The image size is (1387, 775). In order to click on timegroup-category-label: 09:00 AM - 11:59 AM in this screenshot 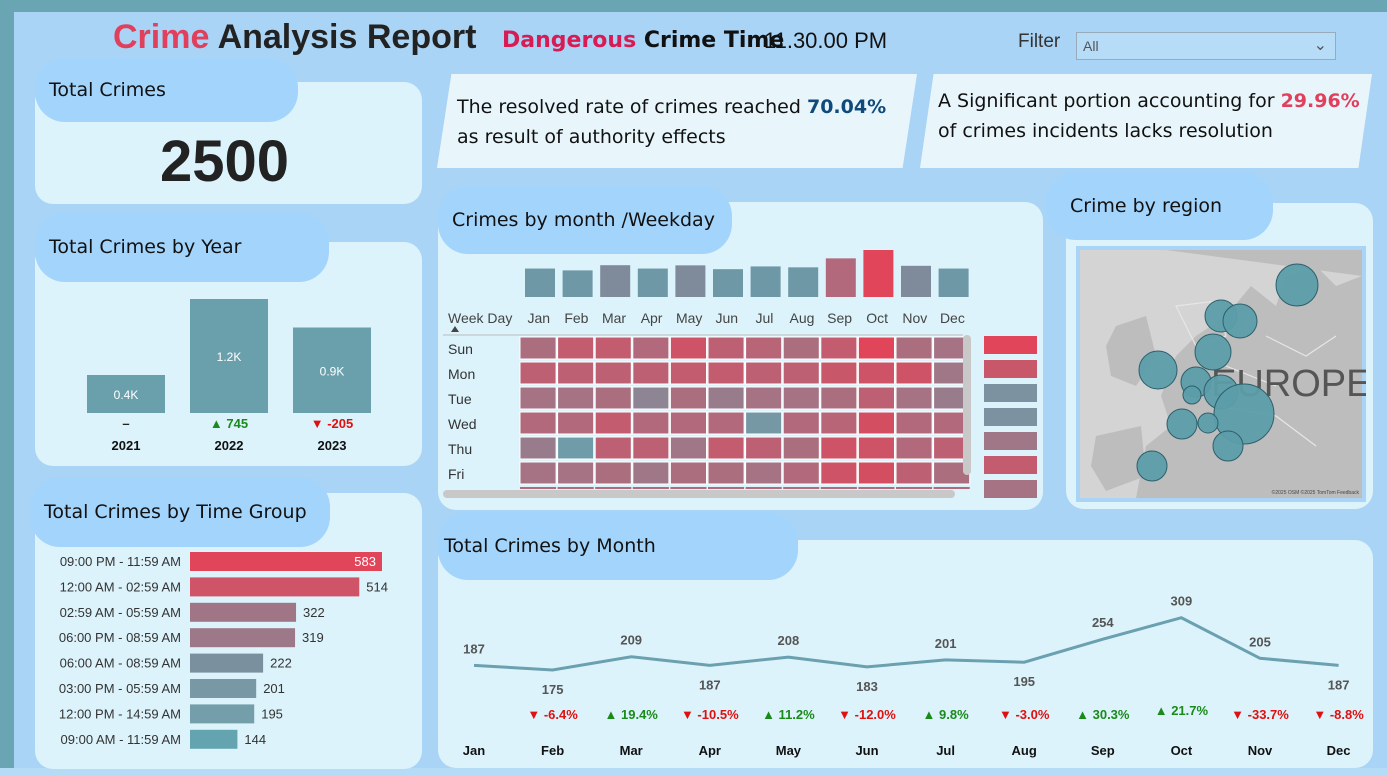, I will do `click(121, 739)`.